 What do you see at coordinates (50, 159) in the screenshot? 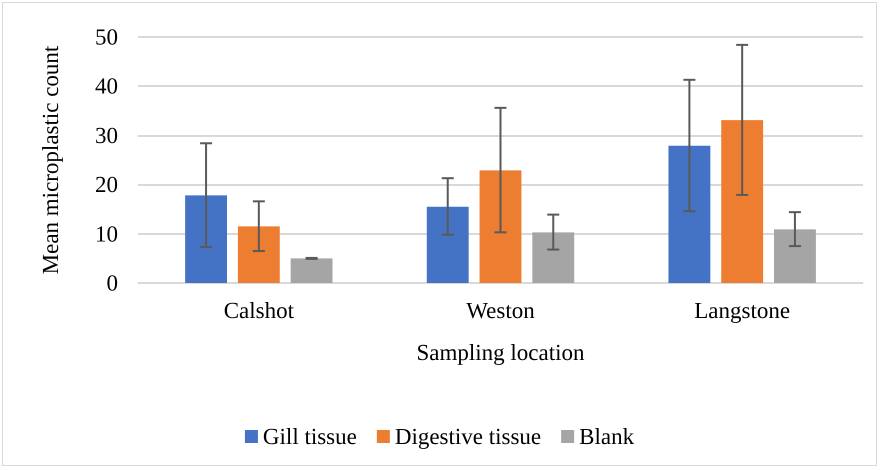
I see `y-axis-title: Mean microplastic count` at bounding box center [50, 159].